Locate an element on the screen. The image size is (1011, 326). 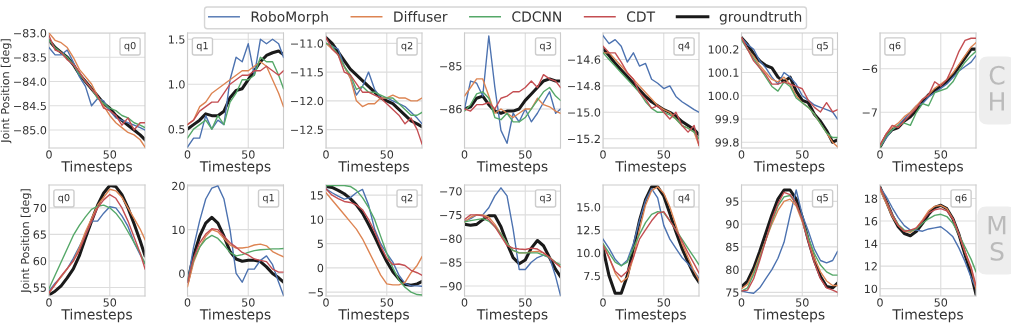
y-tick-label: 14 is located at coordinates (871, 243).